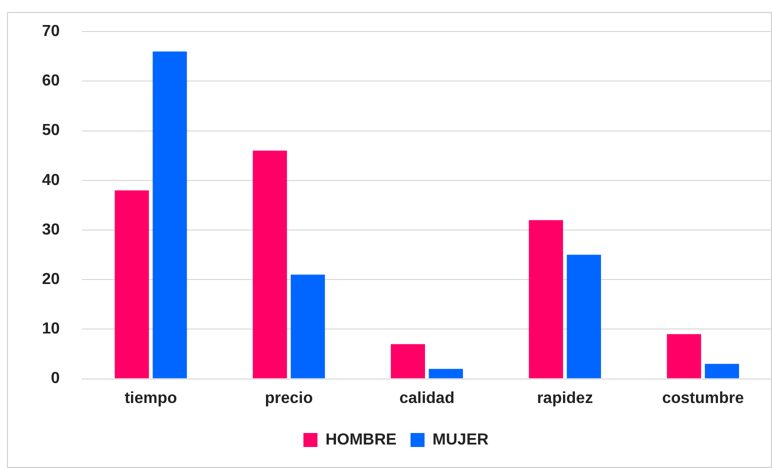 This screenshot has height=468, width=772. What do you see at coordinates (51, 81) in the screenshot?
I see `y-tick-label: 60` at bounding box center [51, 81].